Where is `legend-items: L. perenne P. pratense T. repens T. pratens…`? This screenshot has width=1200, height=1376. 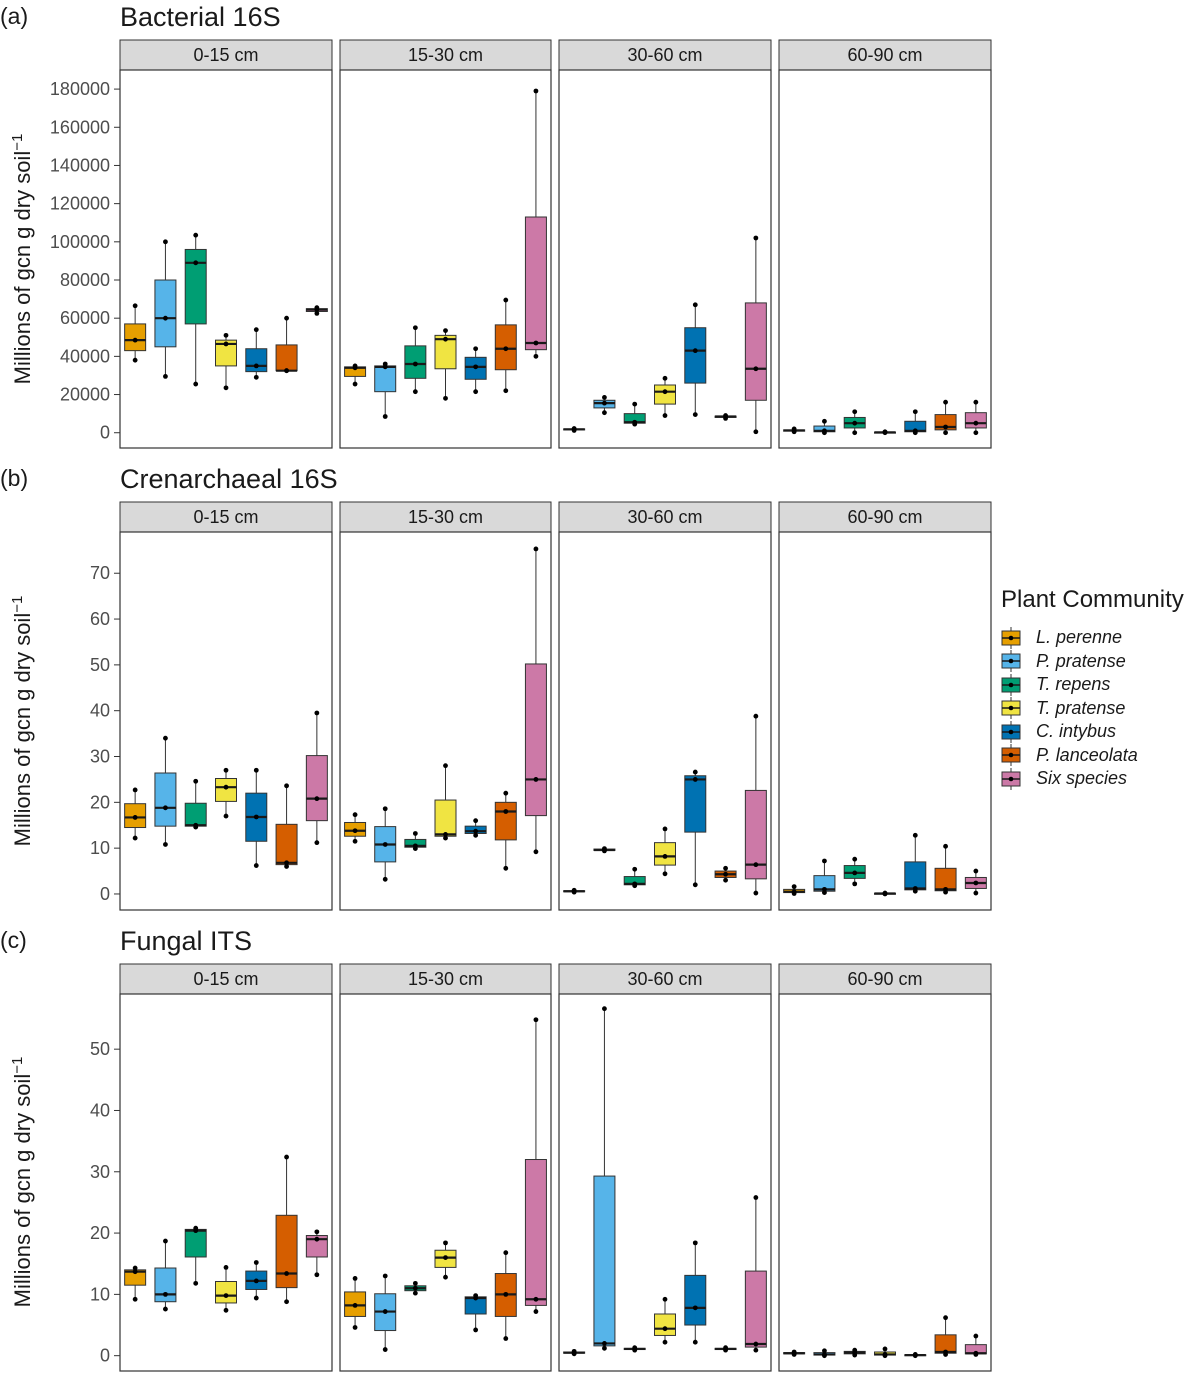 legend-items: L. perenne P. pratense T. repens T. pratens… is located at coordinates (1100, 708).